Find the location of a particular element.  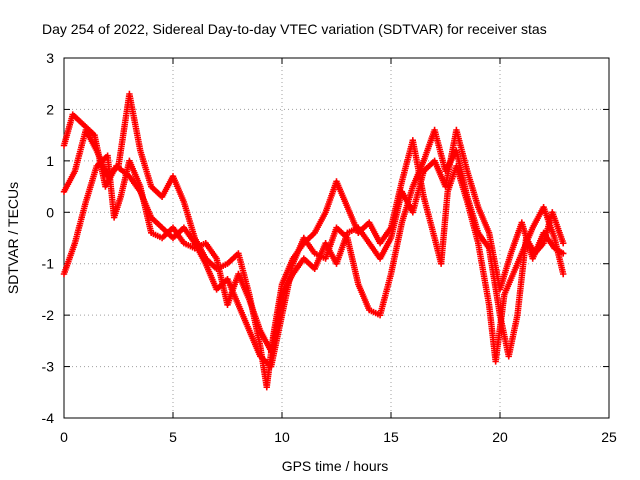

x-tick-label: 25 is located at coordinates (609, 437).